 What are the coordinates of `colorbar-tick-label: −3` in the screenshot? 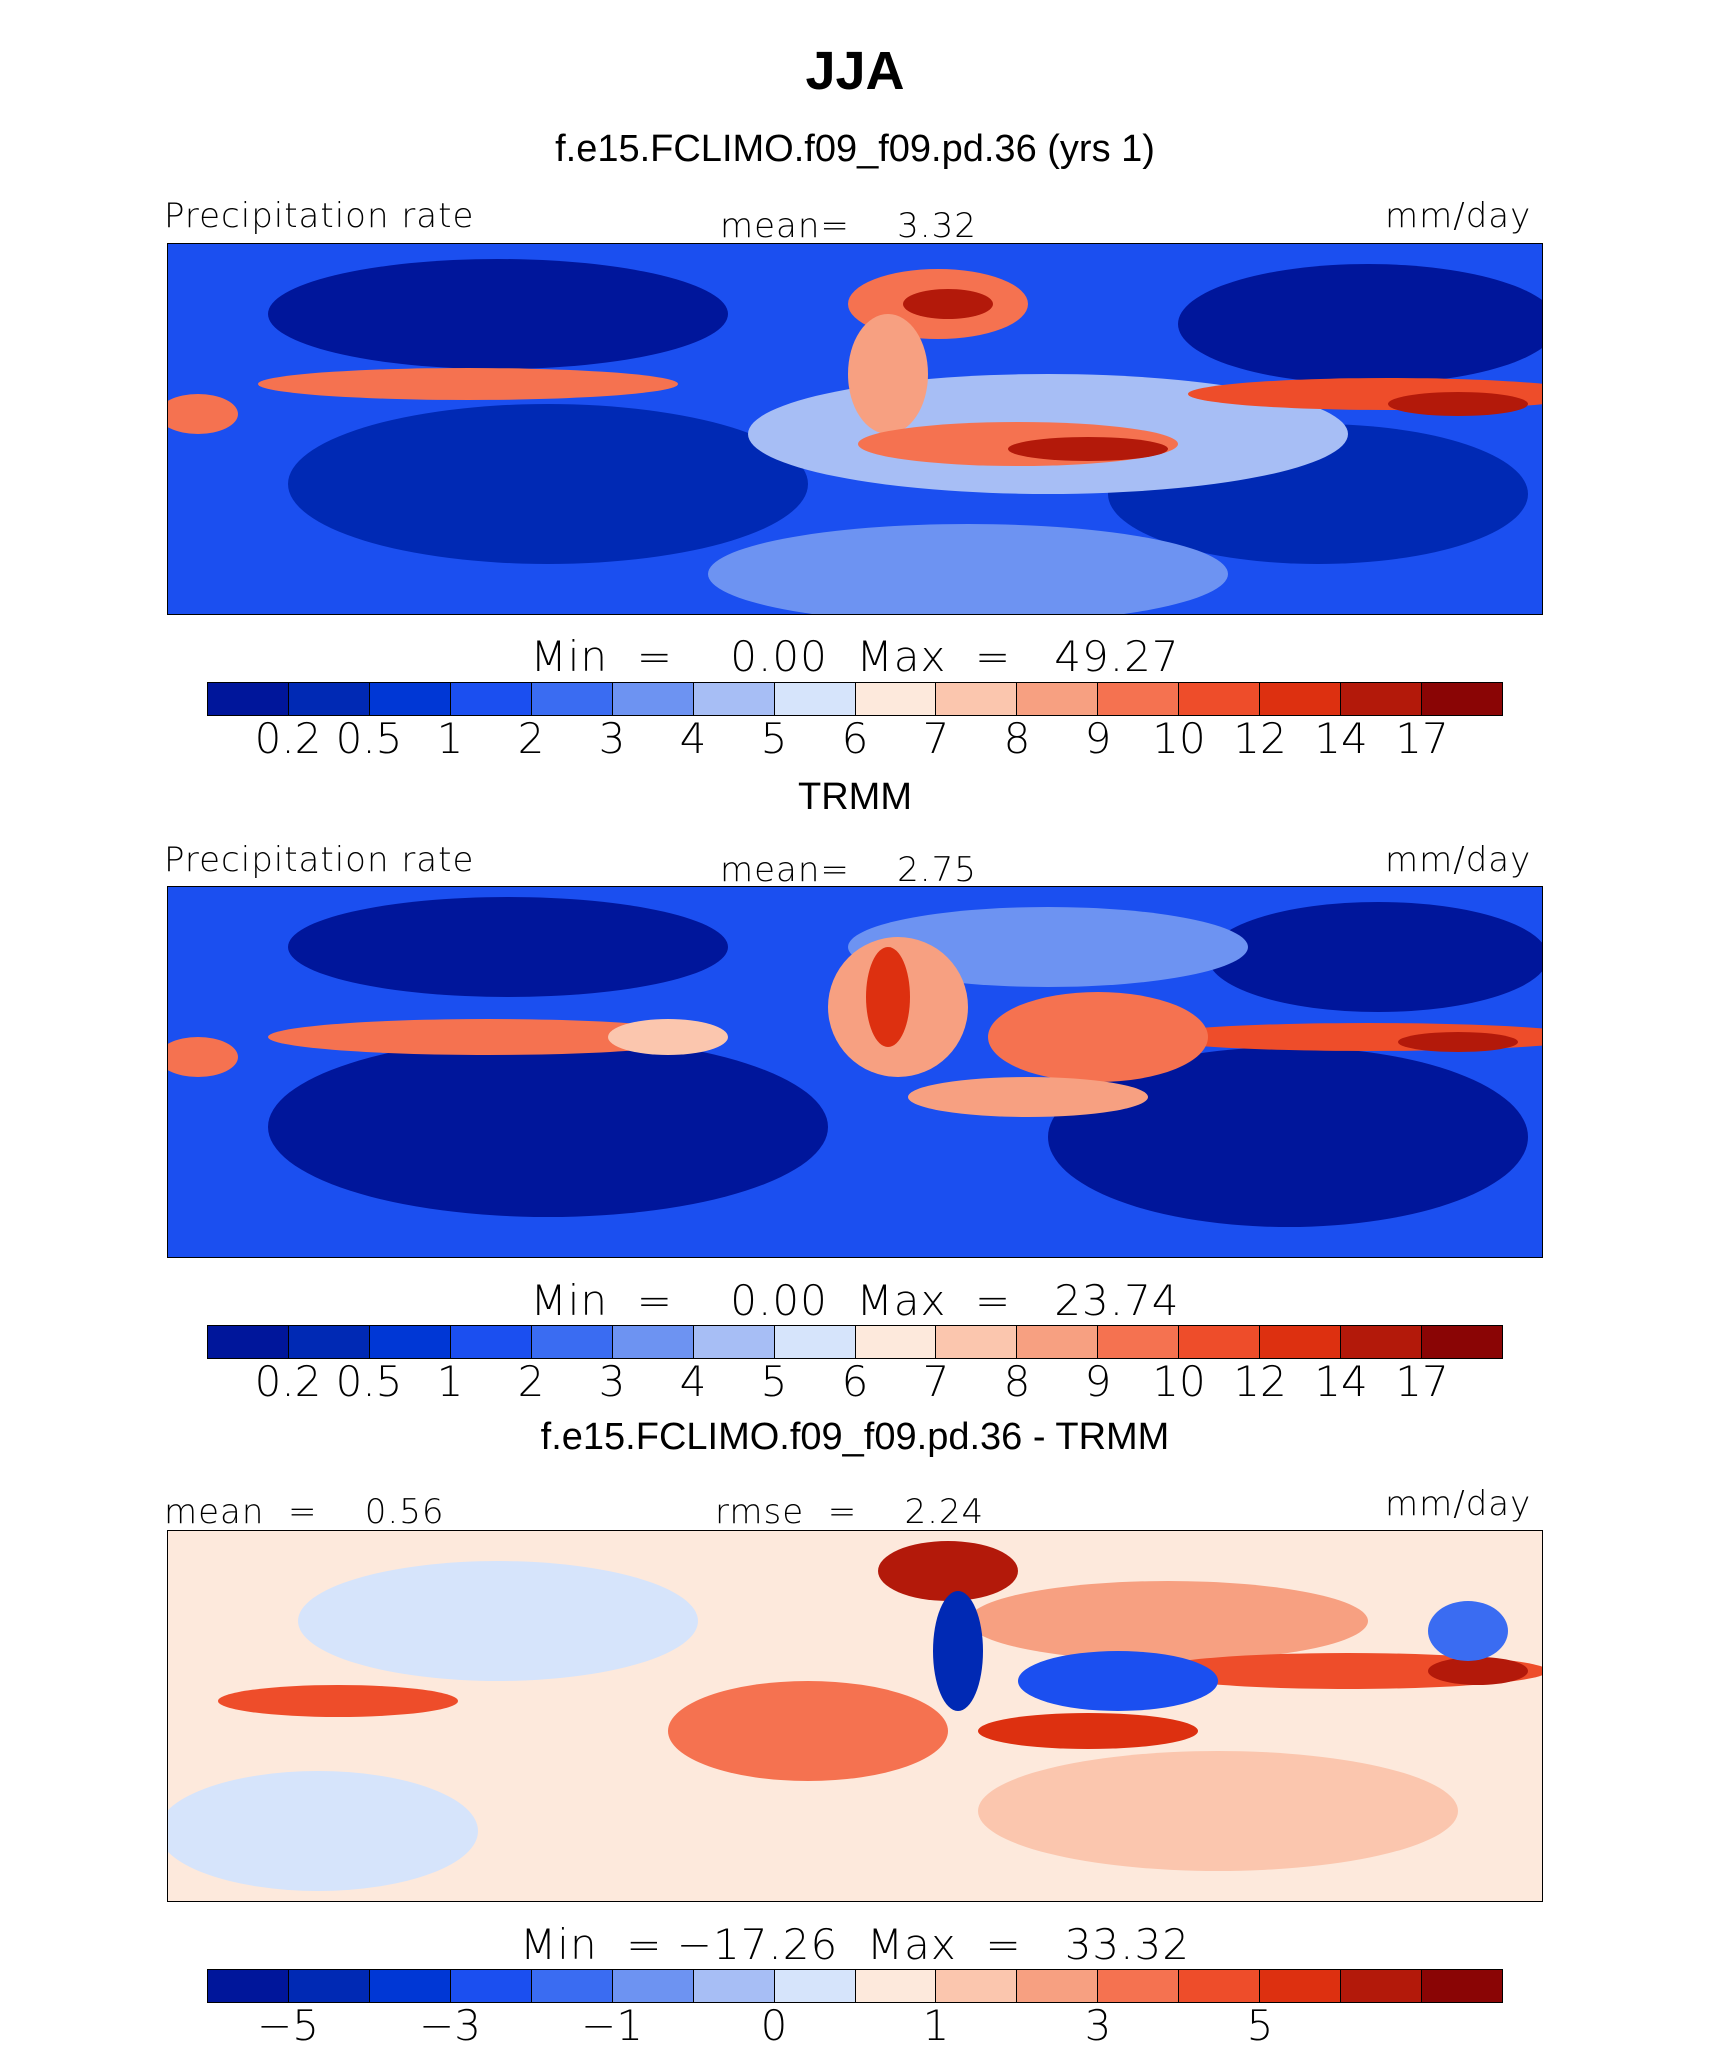 It's located at (450, 2025).